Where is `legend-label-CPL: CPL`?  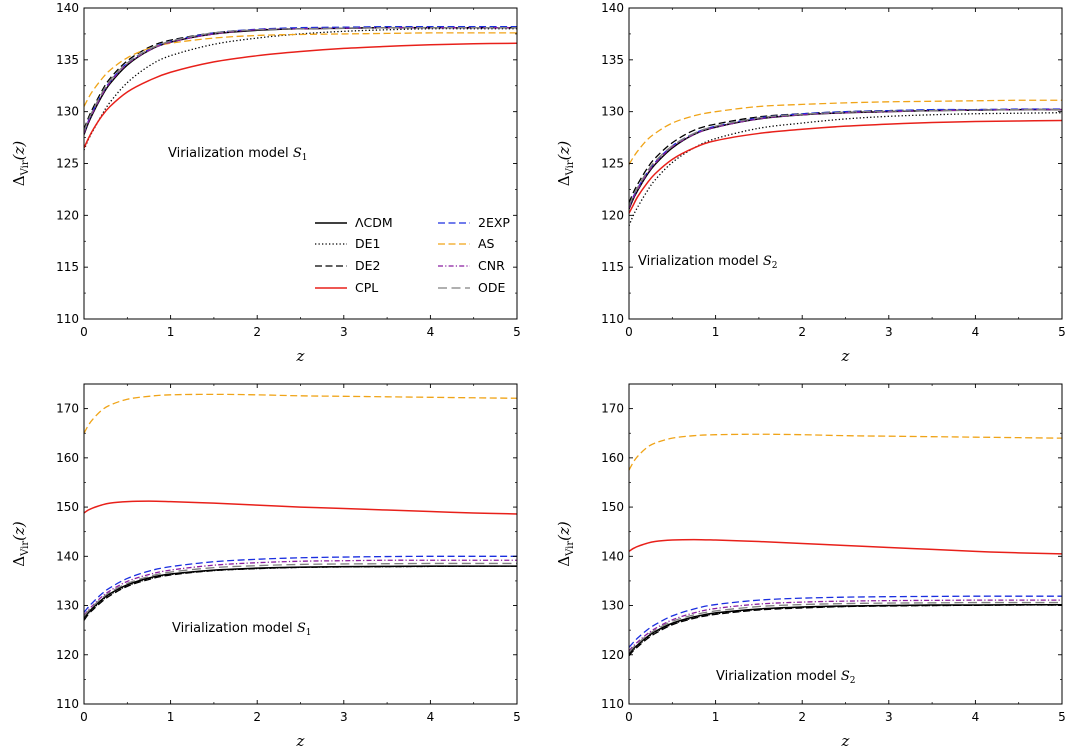
legend-label-CPL: CPL is located at coordinates (366, 287).